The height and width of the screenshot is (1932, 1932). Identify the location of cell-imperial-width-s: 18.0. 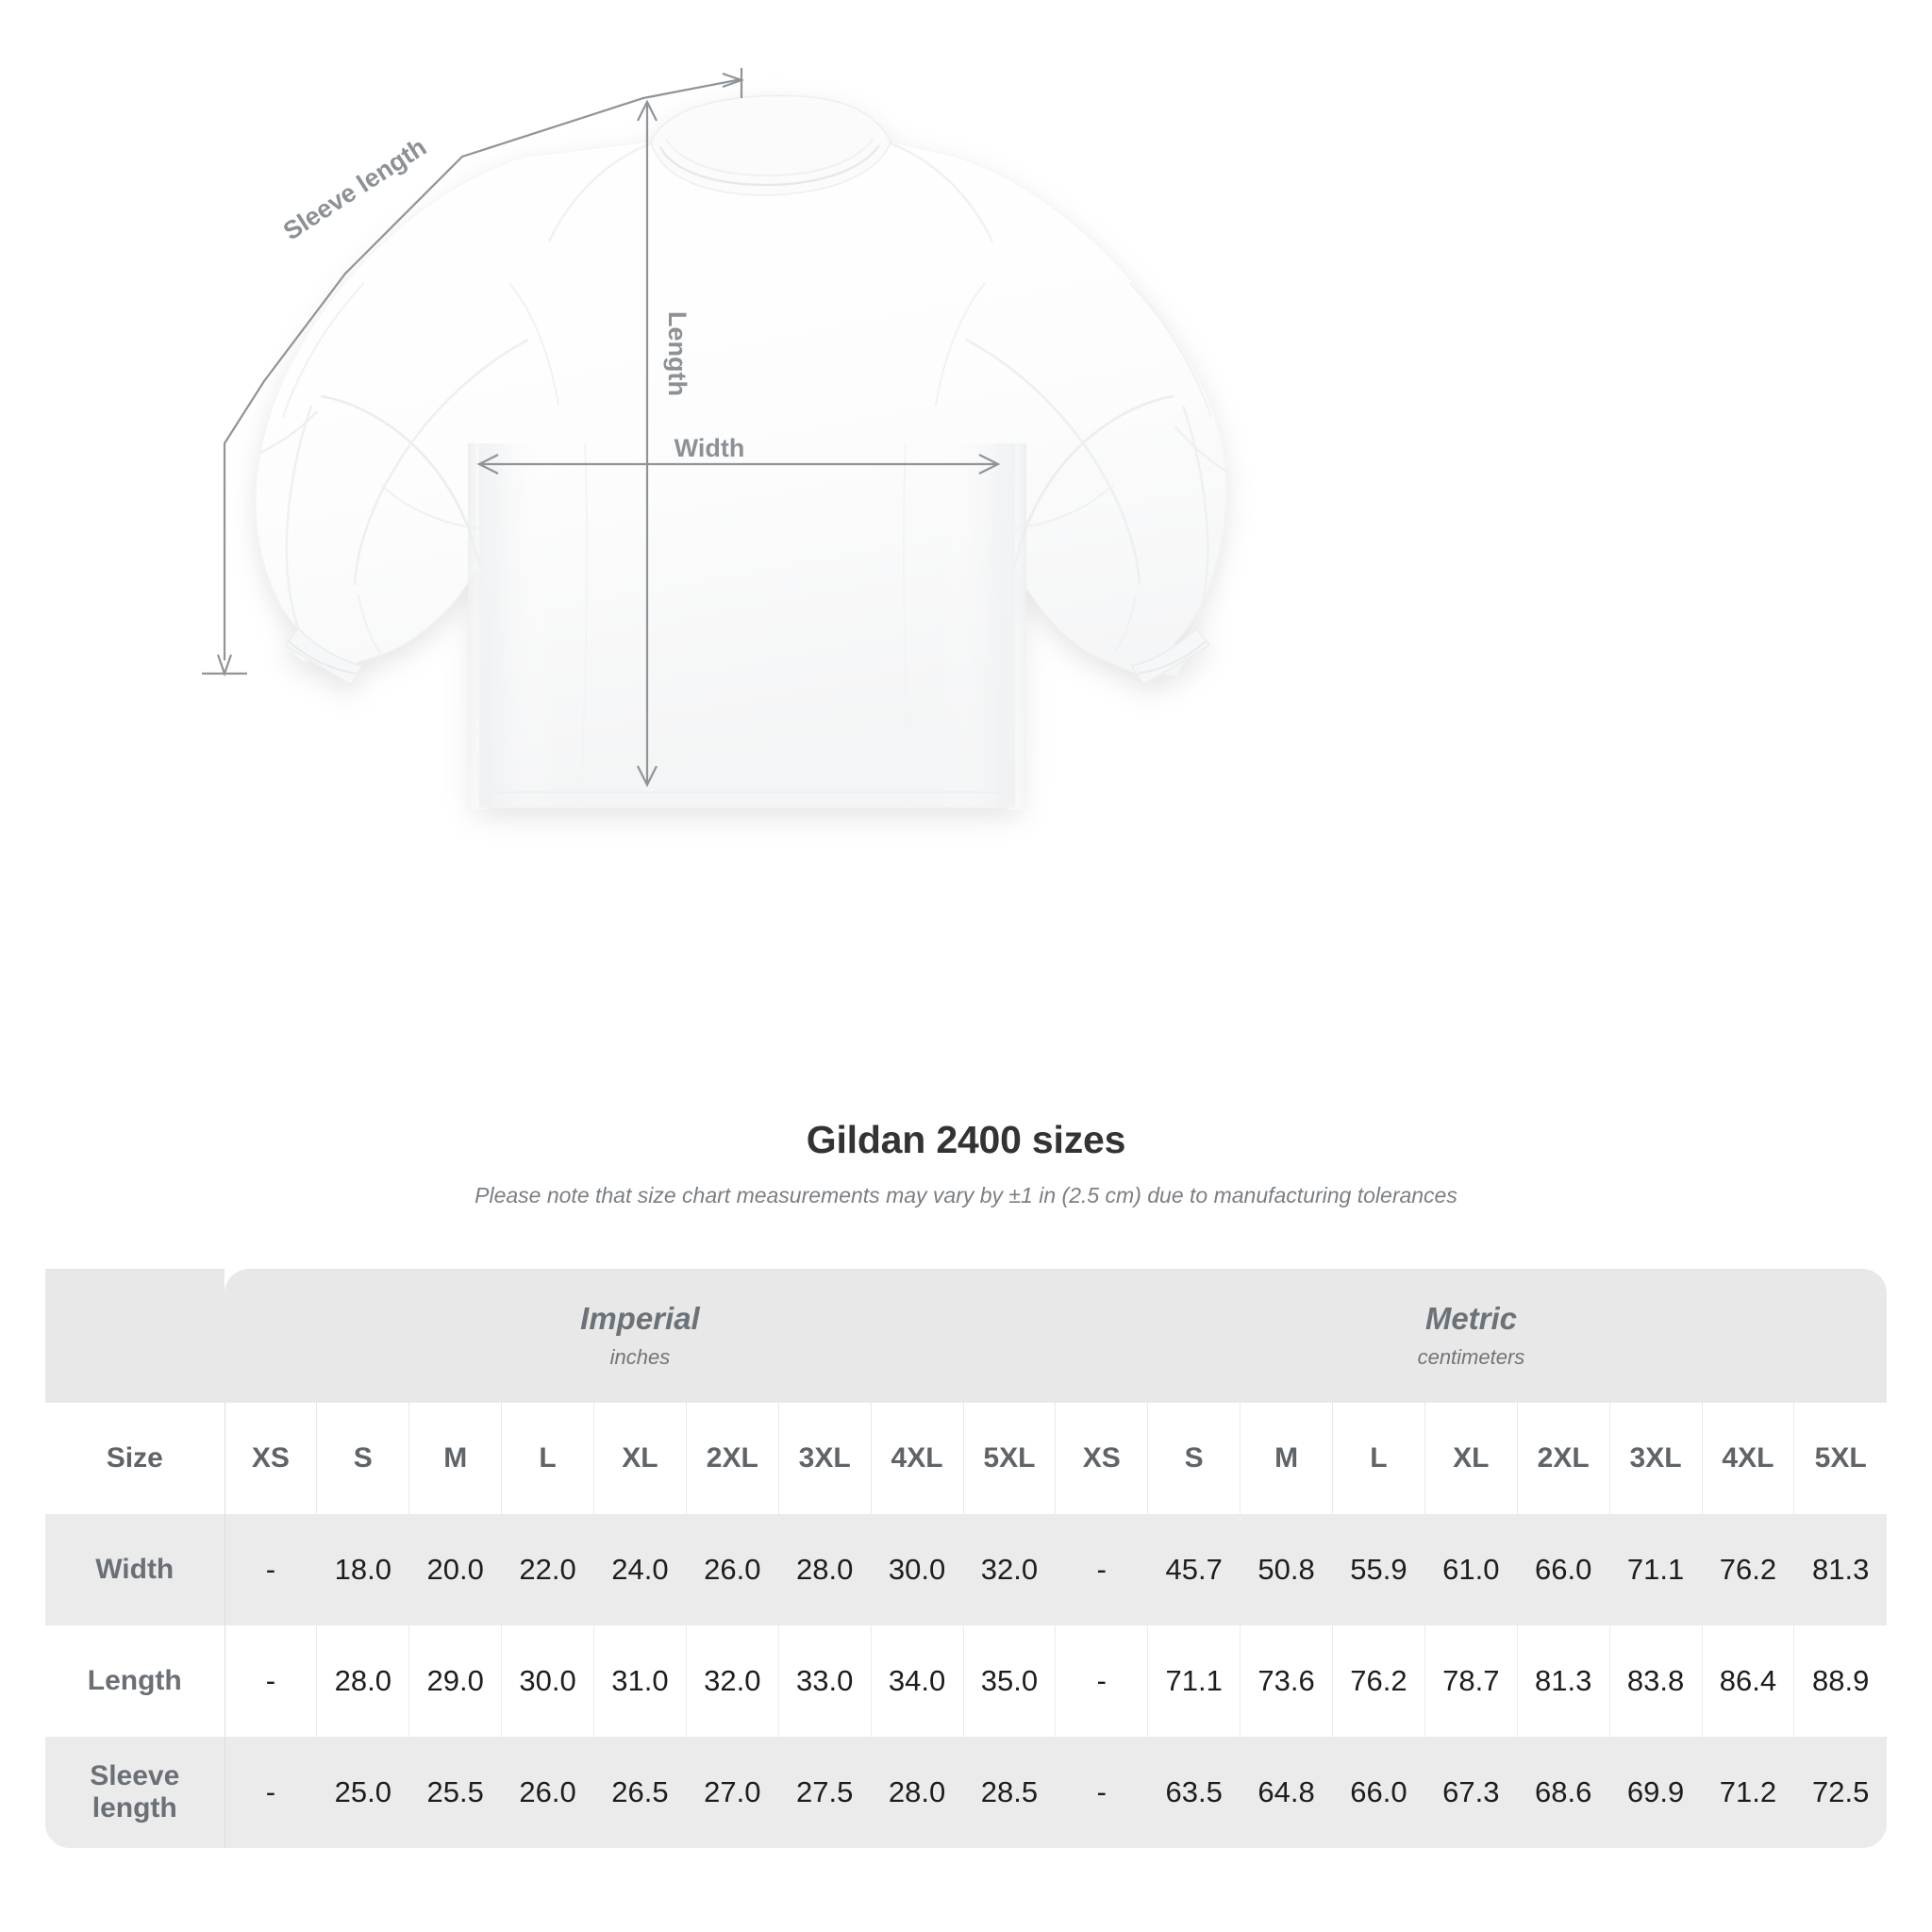
(363, 1569).